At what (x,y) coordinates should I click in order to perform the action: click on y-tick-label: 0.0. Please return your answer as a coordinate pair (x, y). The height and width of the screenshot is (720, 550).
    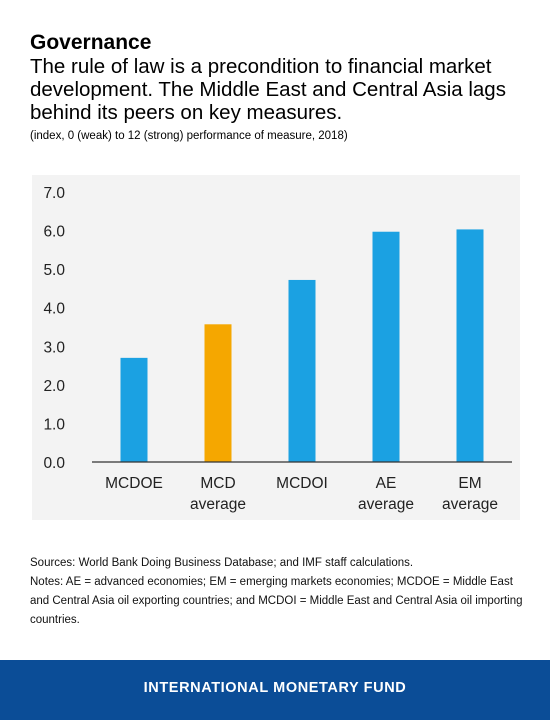
    Looking at the image, I should click on (54, 463).